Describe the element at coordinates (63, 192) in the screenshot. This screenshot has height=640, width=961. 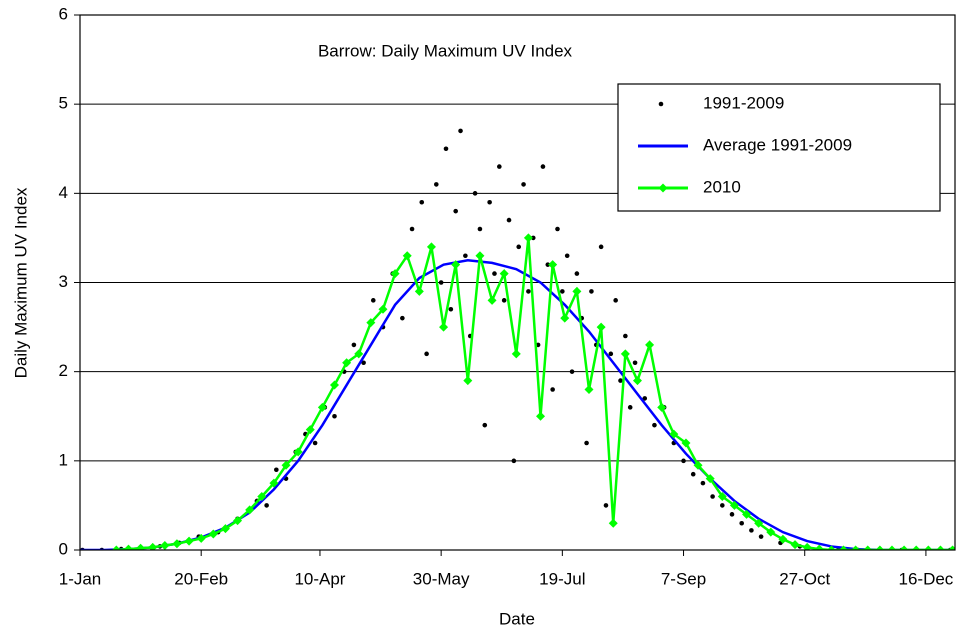
I see `y-tick-label: 4` at that location.